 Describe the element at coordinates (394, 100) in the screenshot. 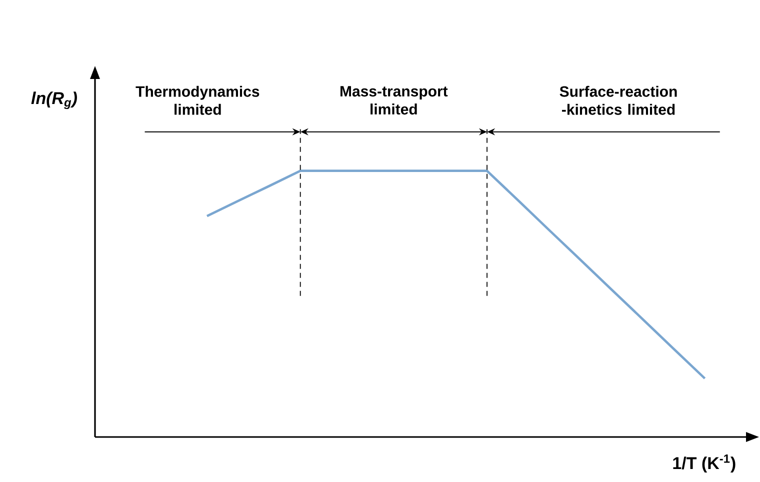

I see `text: Mass-transport limited` at that location.